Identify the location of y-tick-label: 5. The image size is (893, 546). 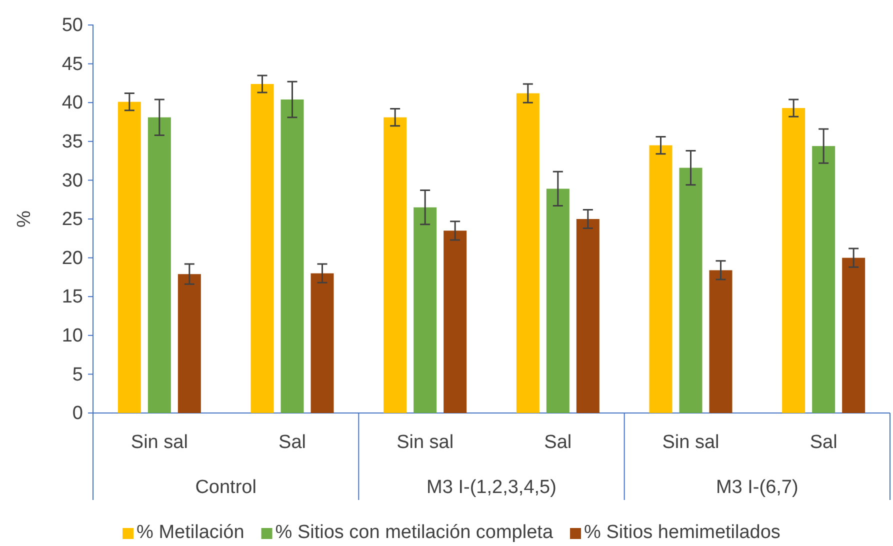
(77, 375).